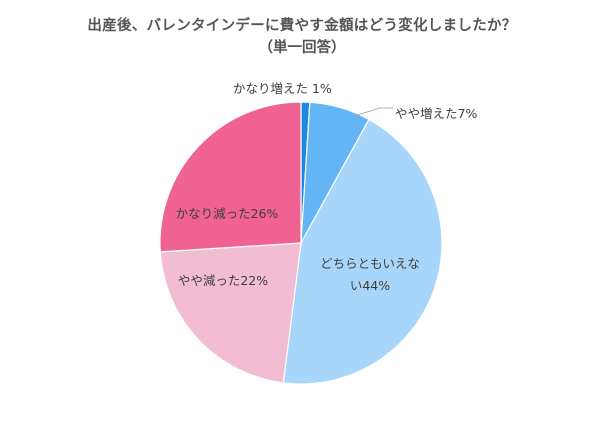 This screenshot has width=604, height=423. What do you see at coordinates (227, 213) in the screenshot?
I see `slice-label-5: かなり減った26%` at bounding box center [227, 213].